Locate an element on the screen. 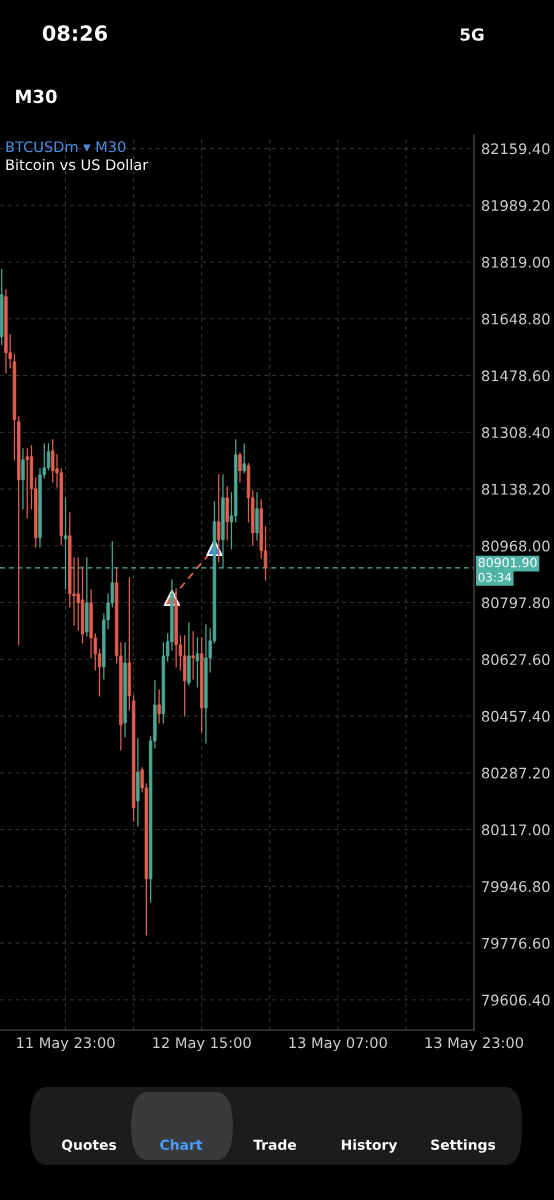 Image resolution: width=554 pixels, height=1200 pixels. x-tick-label: 13 May 23:00 is located at coordinates (474, 1044).